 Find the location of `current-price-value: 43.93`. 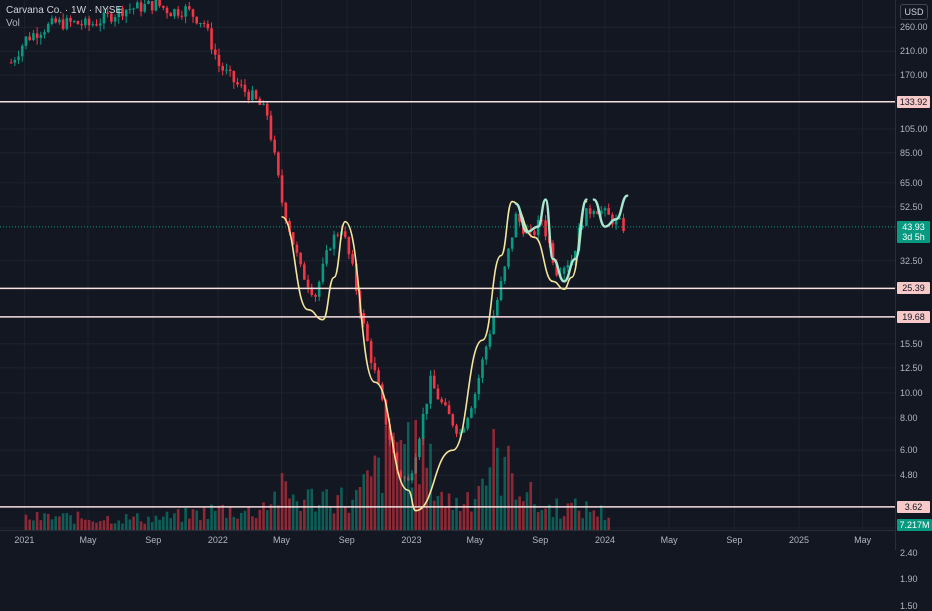

current-price-value: 43.93 is located at coordinates (913, 226).